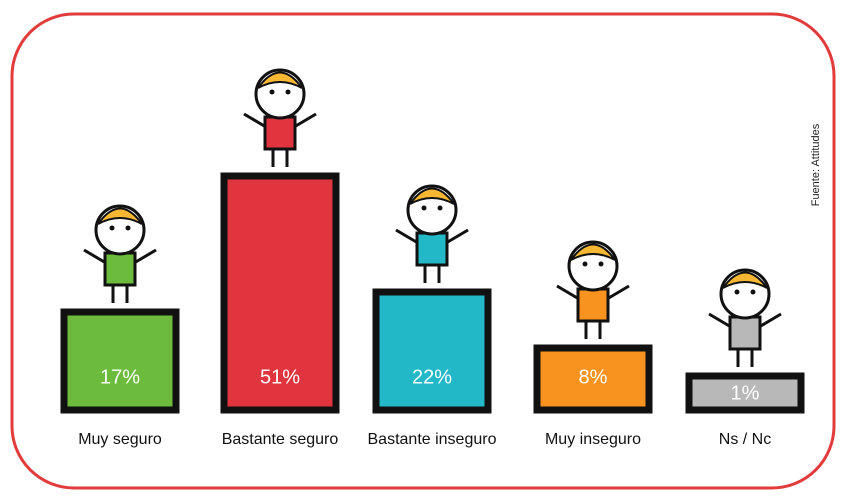 The width and height of the screenshot is (845, 501). I want to click on value-label: 22%, so click(432, 377).